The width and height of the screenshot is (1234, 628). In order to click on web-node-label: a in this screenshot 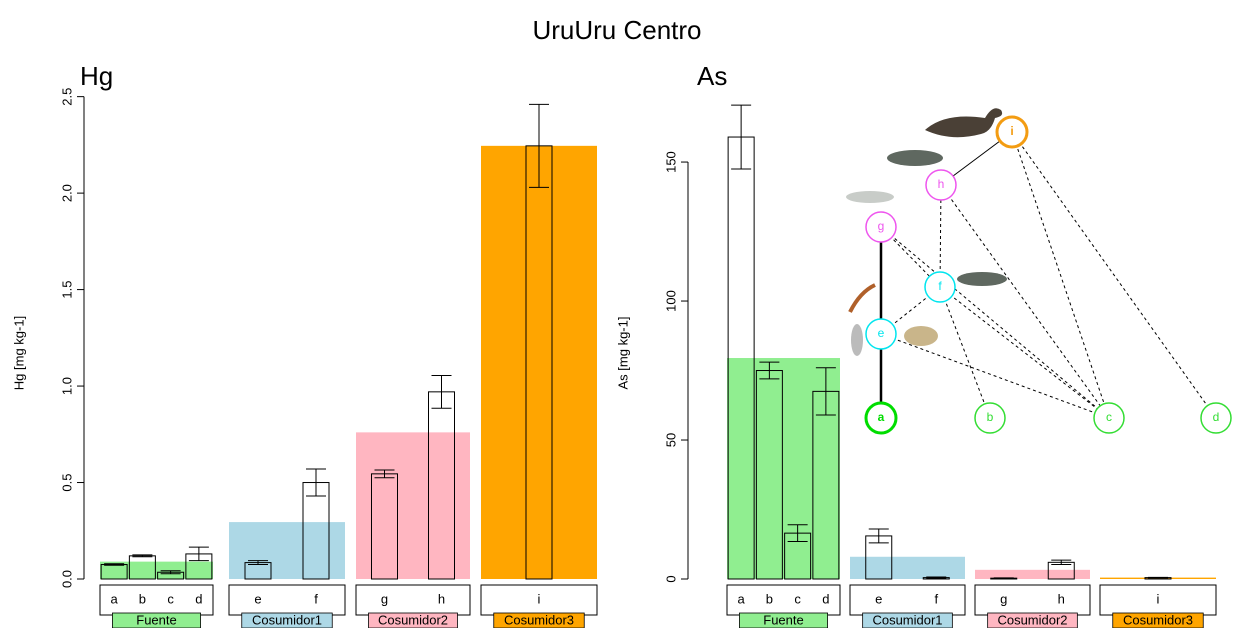, I will do `click(881, 417)`.